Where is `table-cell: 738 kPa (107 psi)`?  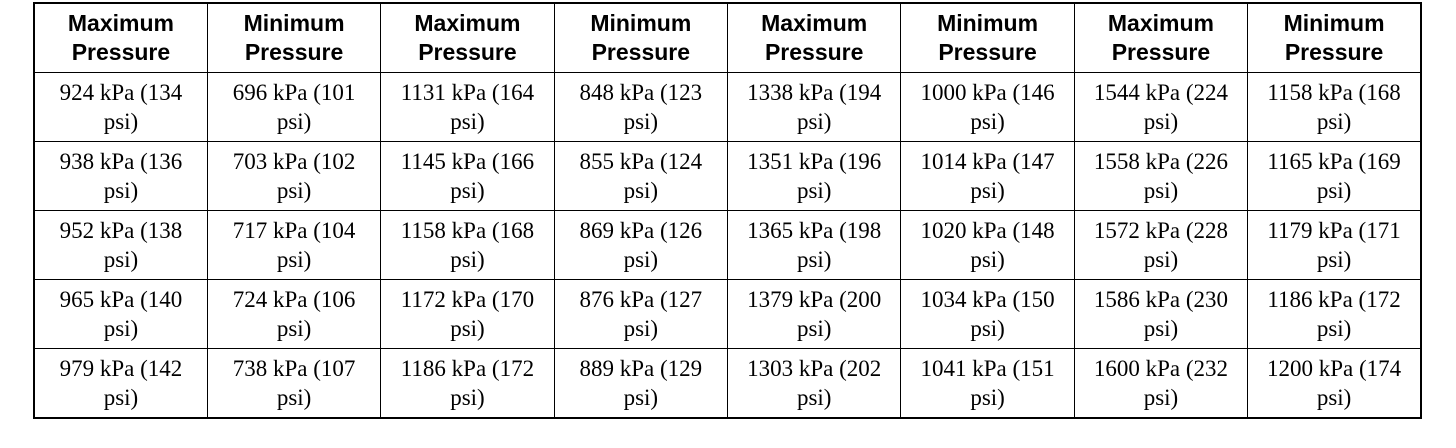 table-cell: 738 kPa (107 psi) is located at coordinates (294, 383).